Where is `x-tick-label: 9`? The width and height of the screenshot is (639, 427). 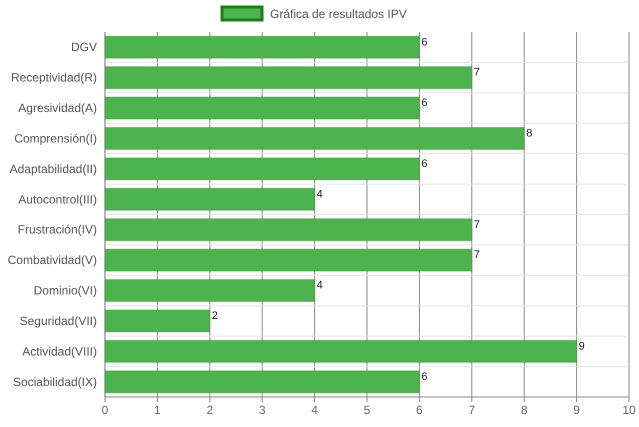 x-tick-label: 9 is located at coordinates (576, 410).